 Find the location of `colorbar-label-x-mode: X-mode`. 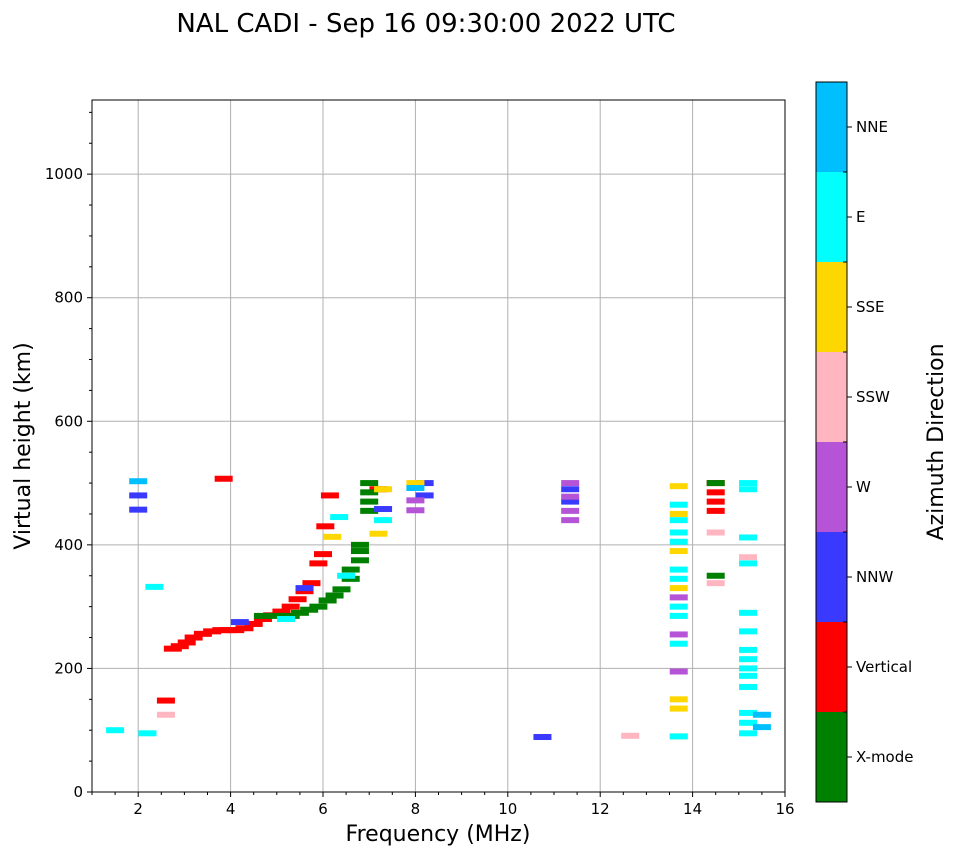

colorbar-label-x-mode: X-mode is located at coordinates (884, 757).